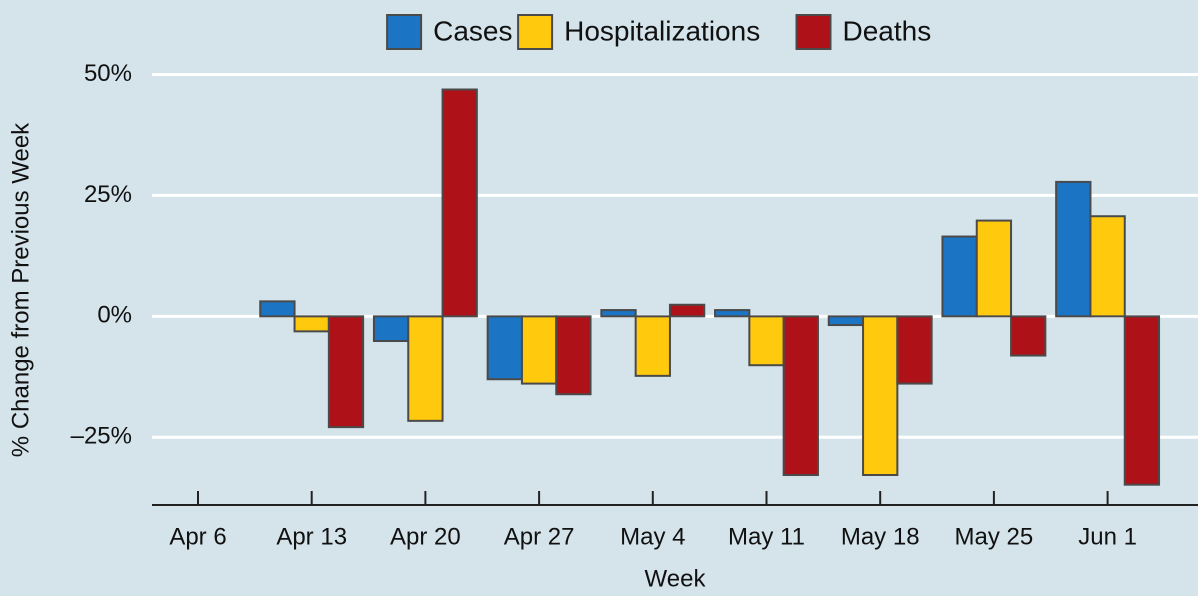 Image resolution: width=1198 pixels, height=596 pixels. Describe the element at coordinates (766, 536) in the screenshot. I see `x-tick-label: May 11` at that location.